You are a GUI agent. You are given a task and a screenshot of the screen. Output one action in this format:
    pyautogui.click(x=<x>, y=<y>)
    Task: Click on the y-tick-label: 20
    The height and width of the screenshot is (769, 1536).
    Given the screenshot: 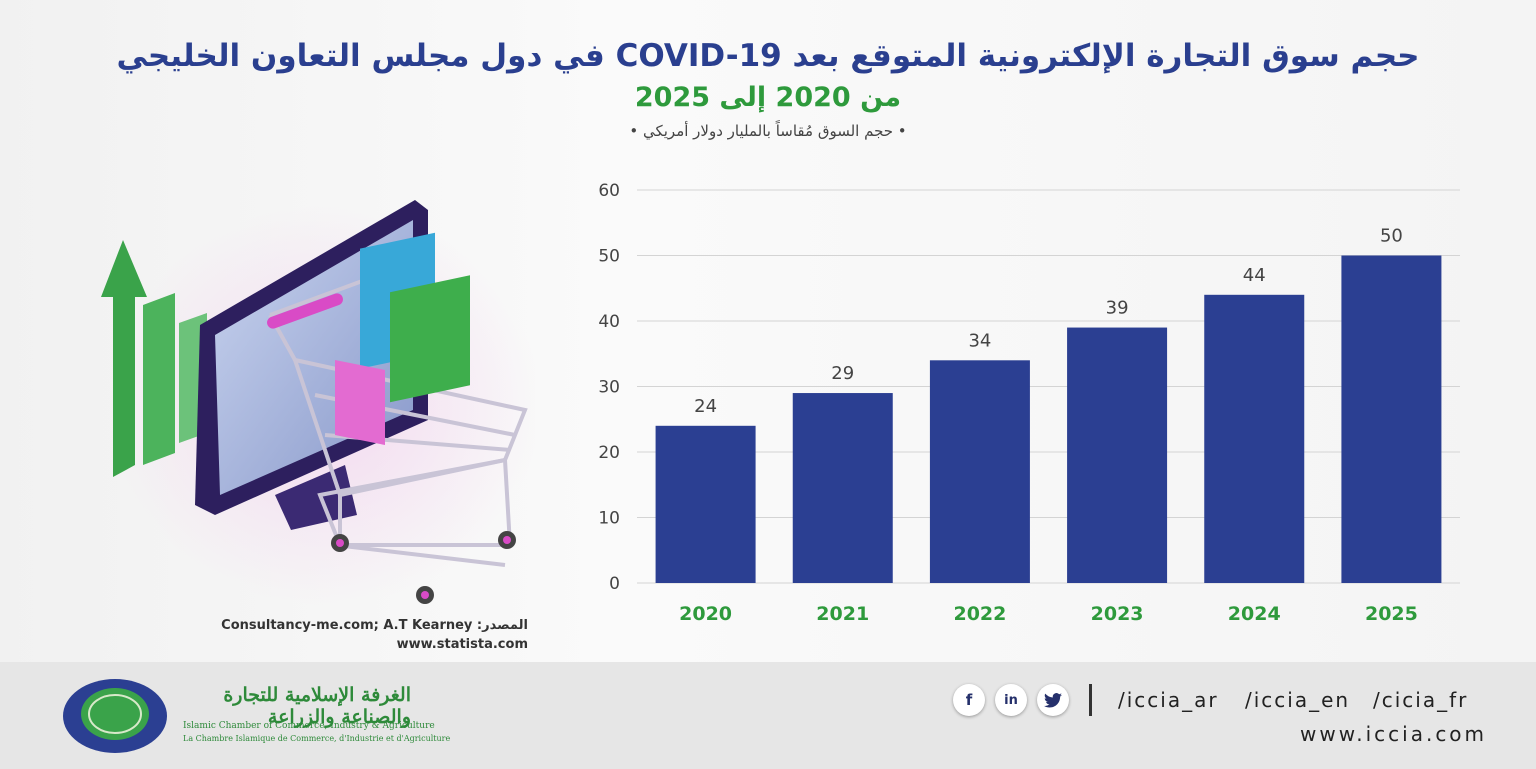 What is the action you would take?
    pyautogui.click(x=609, y=453)
    